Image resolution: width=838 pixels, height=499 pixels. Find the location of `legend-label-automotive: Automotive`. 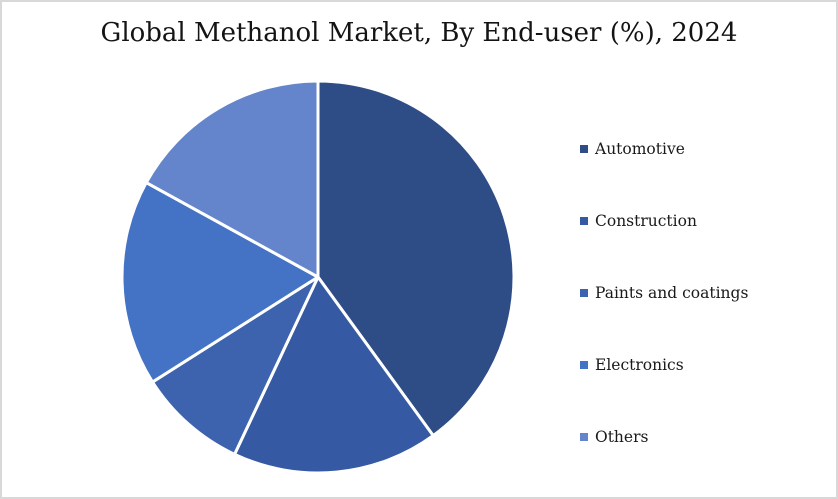

legend-label-automotive: Automotive is located at coordinates (640, 148).